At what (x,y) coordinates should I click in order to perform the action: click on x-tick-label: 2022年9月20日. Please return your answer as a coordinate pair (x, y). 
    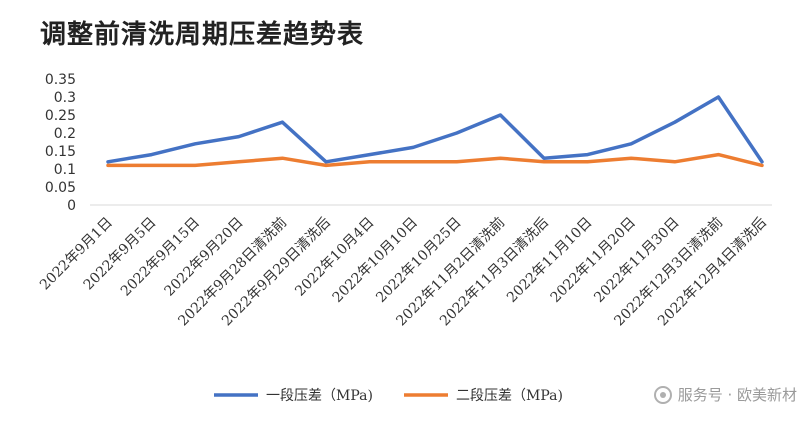
    Looking at the image, I should click on (204, 257).